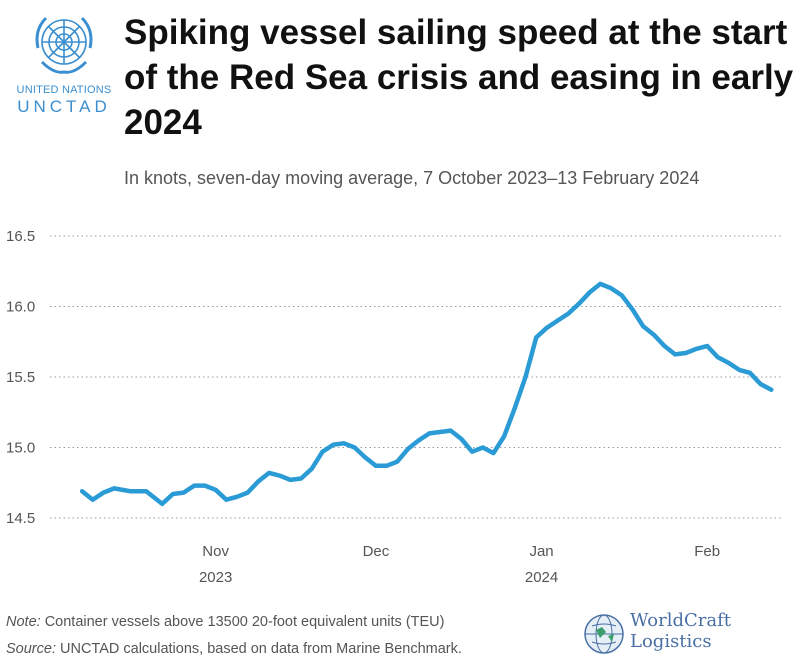 The image size is (800, 668). Describe the element at coordinates (31, 649) in the screenshot. I see `source-label: Source:` at that location.